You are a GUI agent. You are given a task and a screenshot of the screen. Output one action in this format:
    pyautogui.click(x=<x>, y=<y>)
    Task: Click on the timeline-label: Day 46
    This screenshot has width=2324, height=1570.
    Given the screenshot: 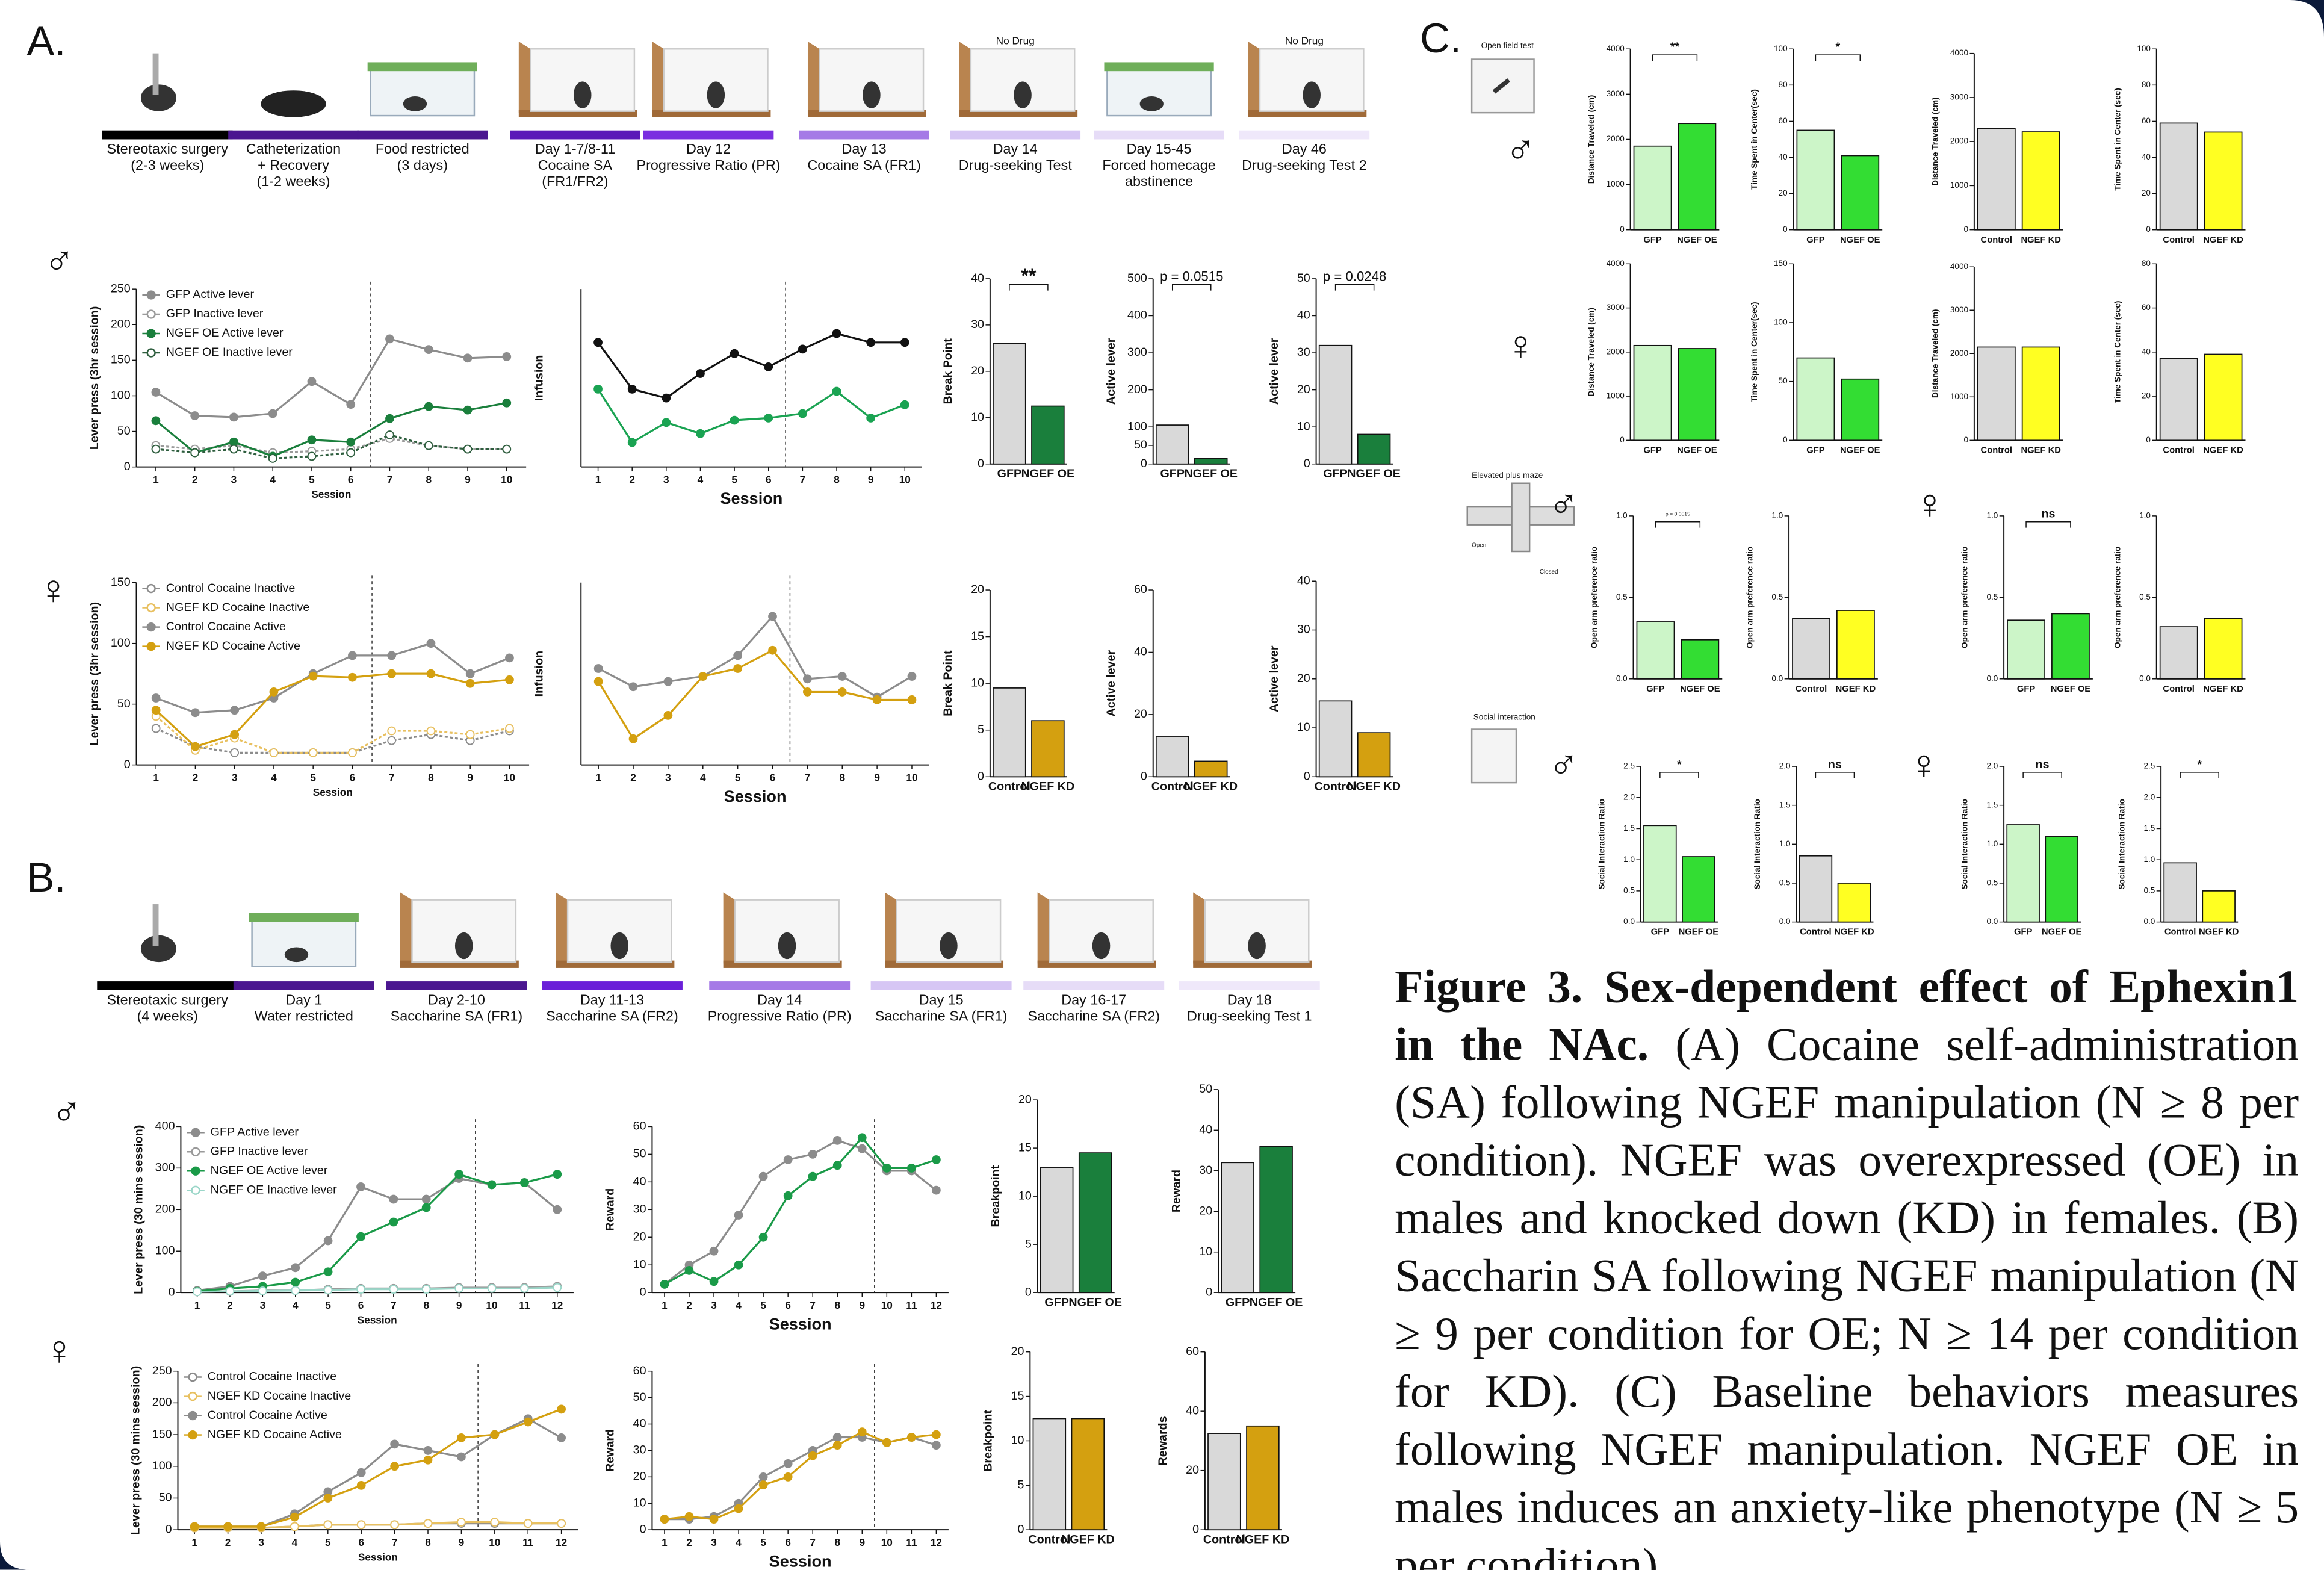 What is the action you would take?
    pyautogui.click(x=1304, y=149)
    